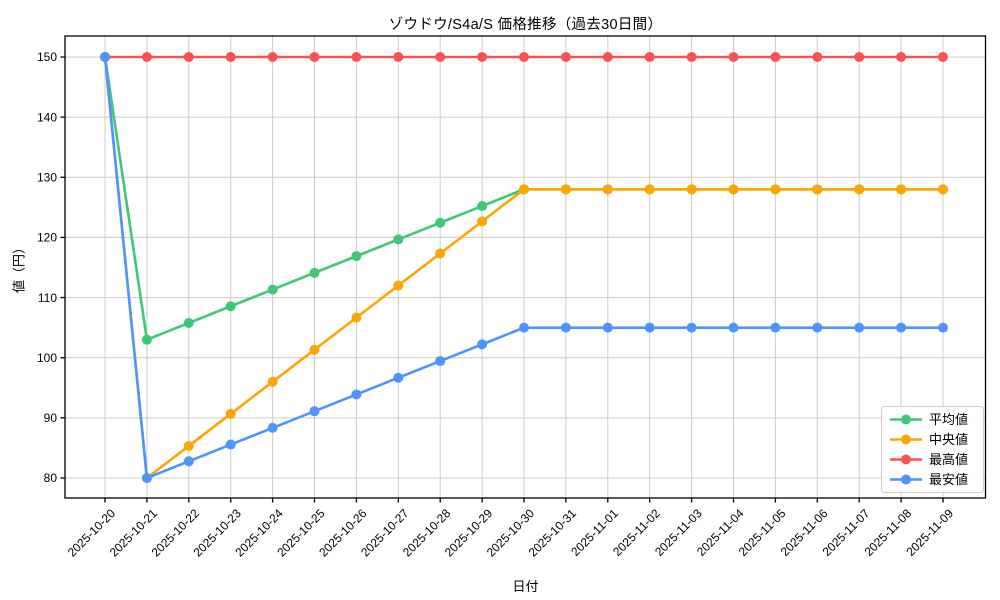  What do you see at coordinates (948, 439) in the screenshot?
I see `legend-label-median: 中央値` at bounding box center [948, 439].